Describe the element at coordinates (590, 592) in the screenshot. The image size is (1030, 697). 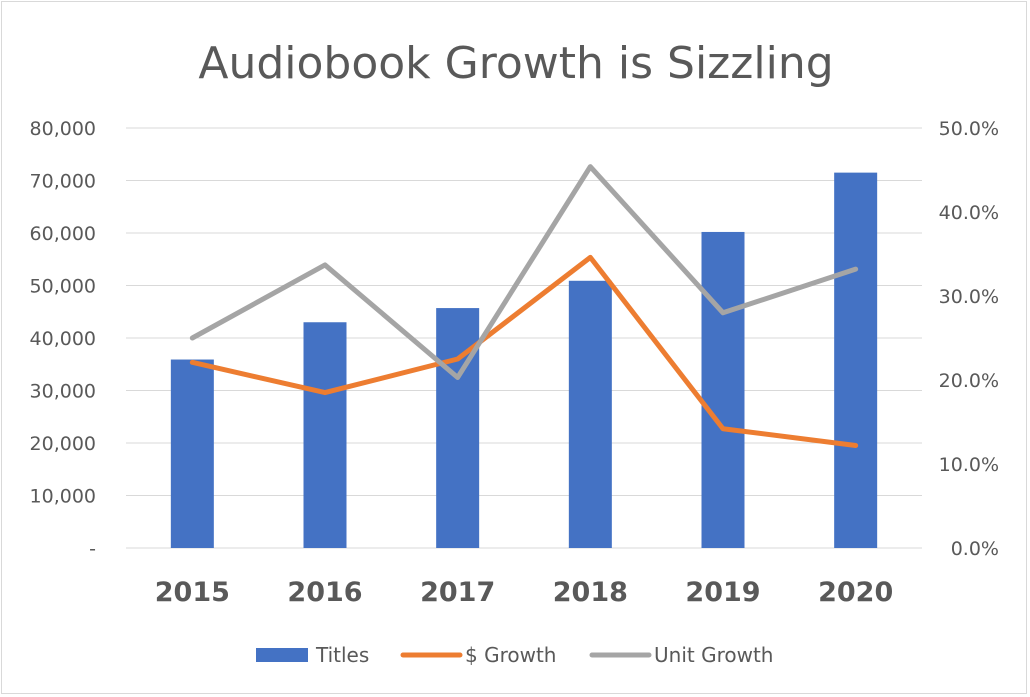
I see `category-label: 2018` at that location.